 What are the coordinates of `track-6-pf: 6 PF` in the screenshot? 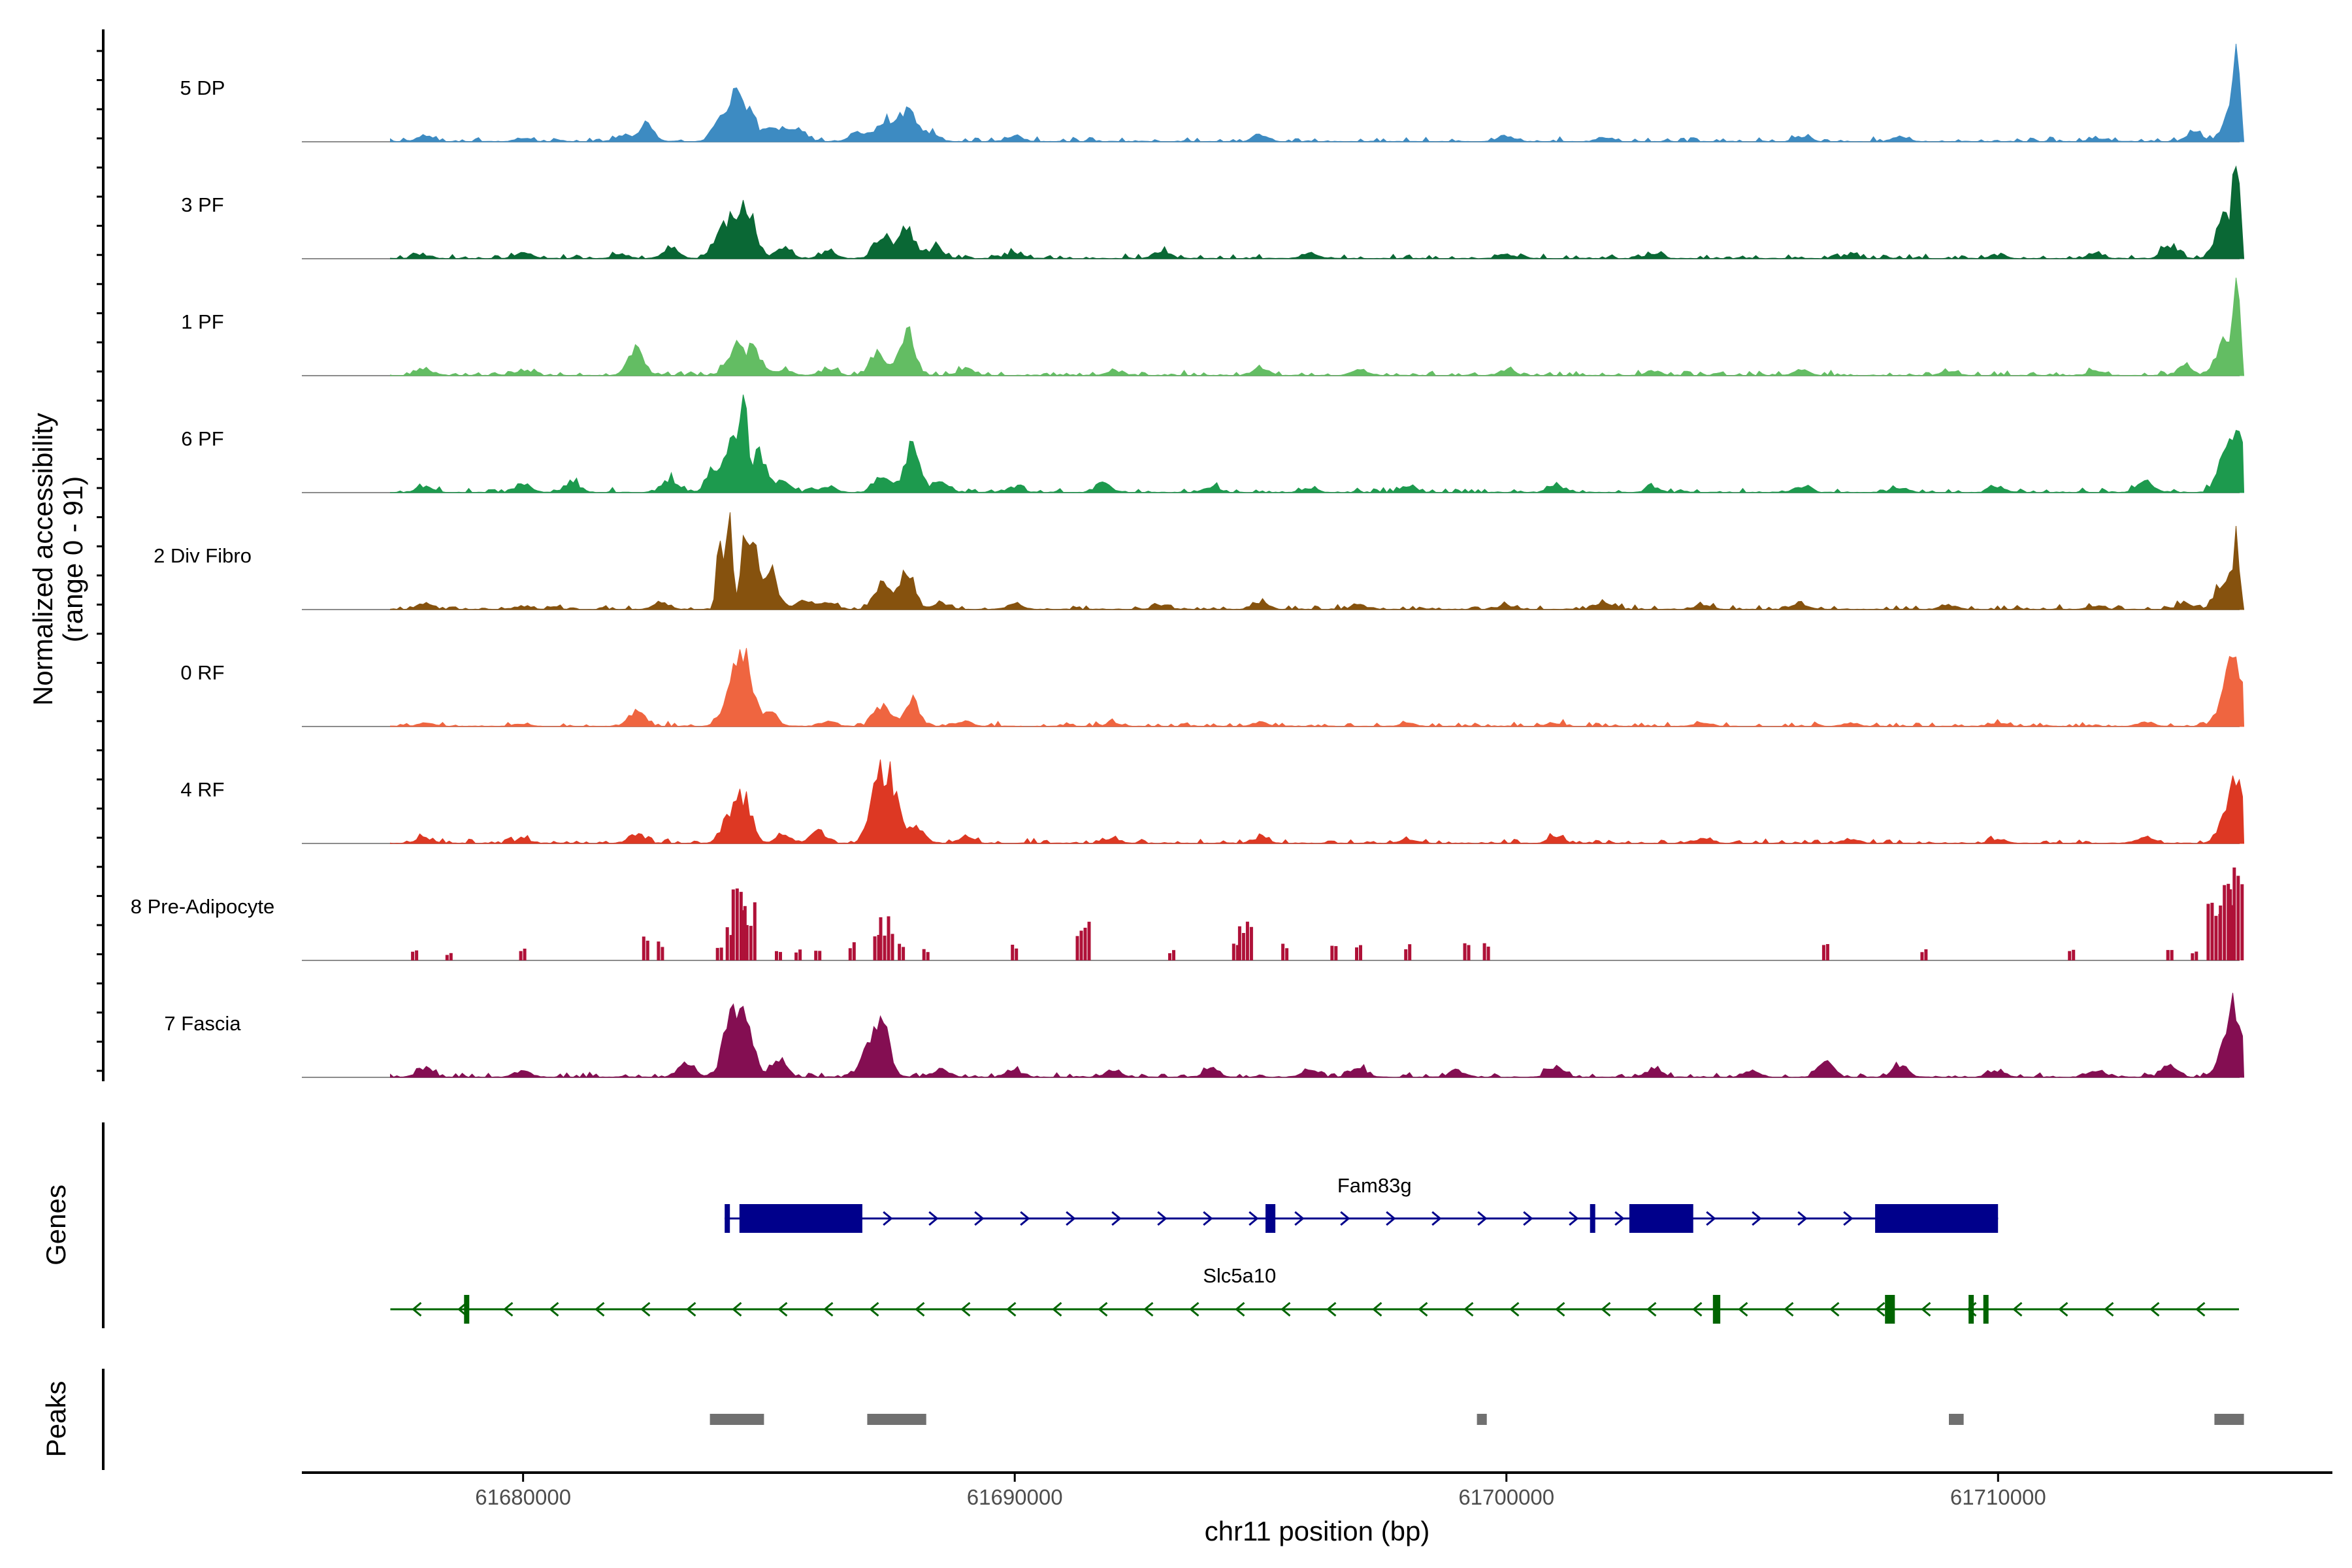 It's located at (1213, 443).